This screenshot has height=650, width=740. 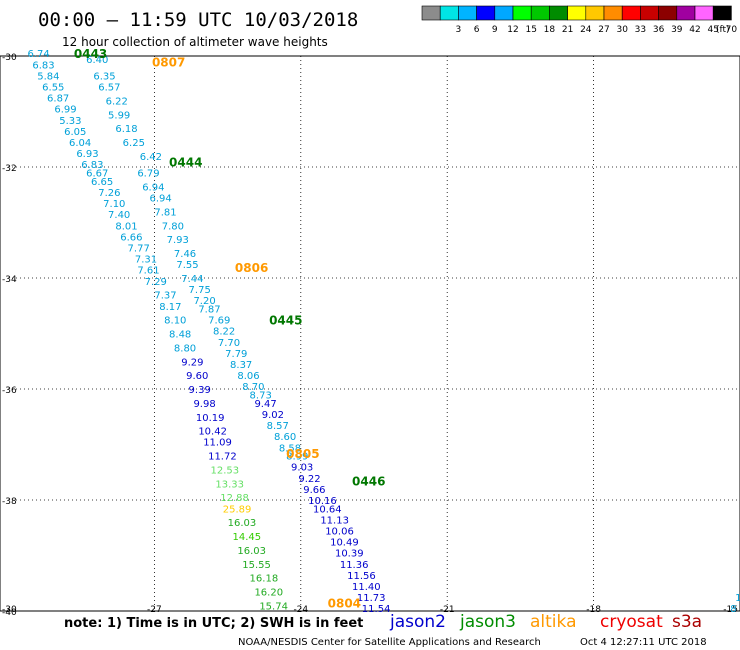 What do you see at coordinates (185, 162) in the screenshot?
I see `pass-time-label: 0444` at bounding box center [185, 162].